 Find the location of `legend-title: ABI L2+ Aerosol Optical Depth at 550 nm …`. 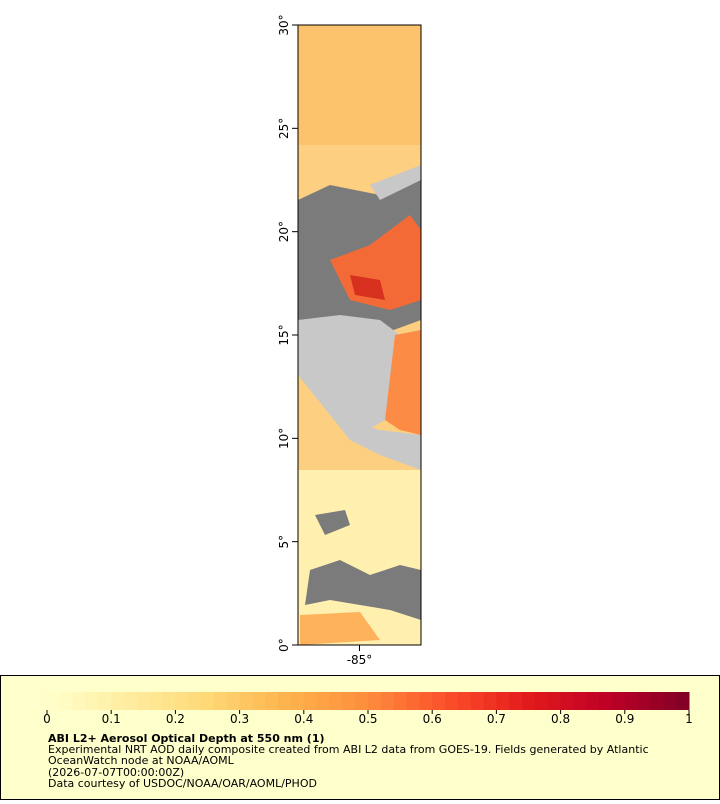

legend-title: ABI L2+ Aerosol Optical Depth at 550 nm … is located at coordinates (186, 738).